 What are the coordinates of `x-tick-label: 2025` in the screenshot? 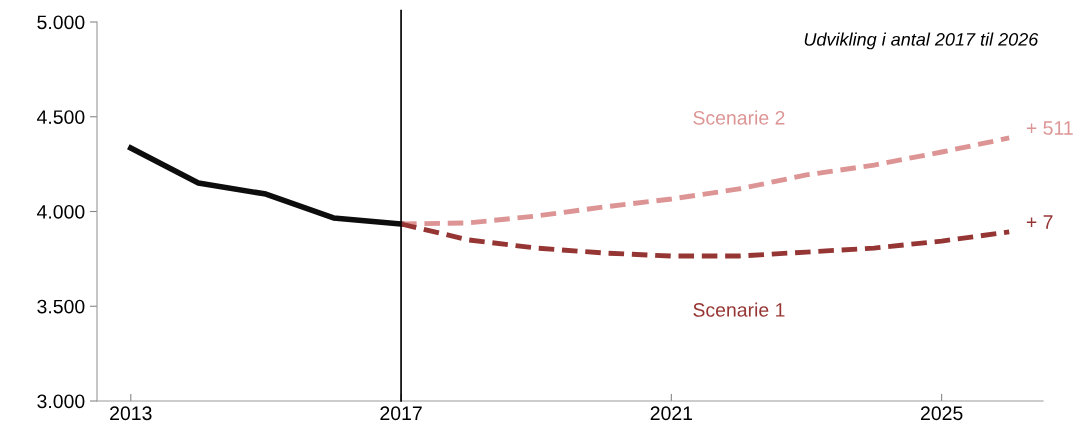 It's located at (942, 413).